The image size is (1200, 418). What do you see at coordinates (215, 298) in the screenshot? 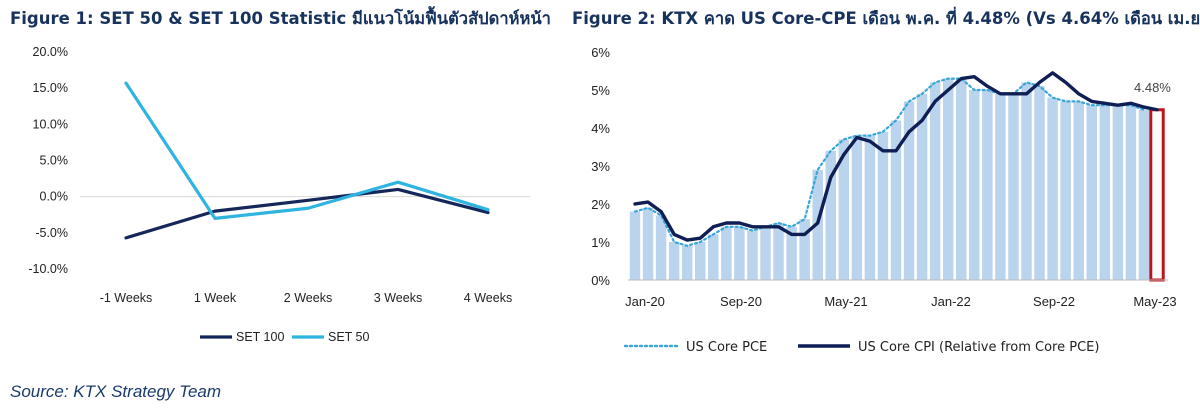
I see `x-tick-label: 1 Week` at bounding box center [215, 298].